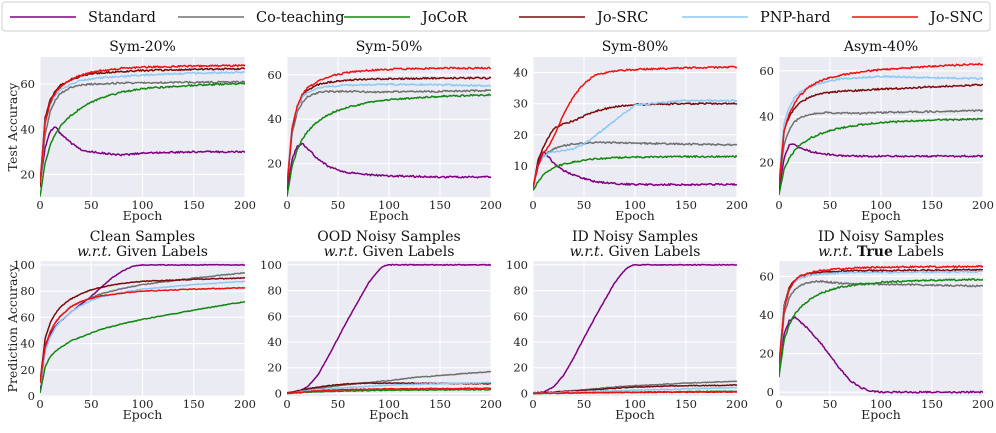 Image resolution: width=996 pixels, height=433 pixels. Describe the element at coordinates (142, 237) in the screenshot. I see `chart-title-line-1: Clean Samples` at that location.